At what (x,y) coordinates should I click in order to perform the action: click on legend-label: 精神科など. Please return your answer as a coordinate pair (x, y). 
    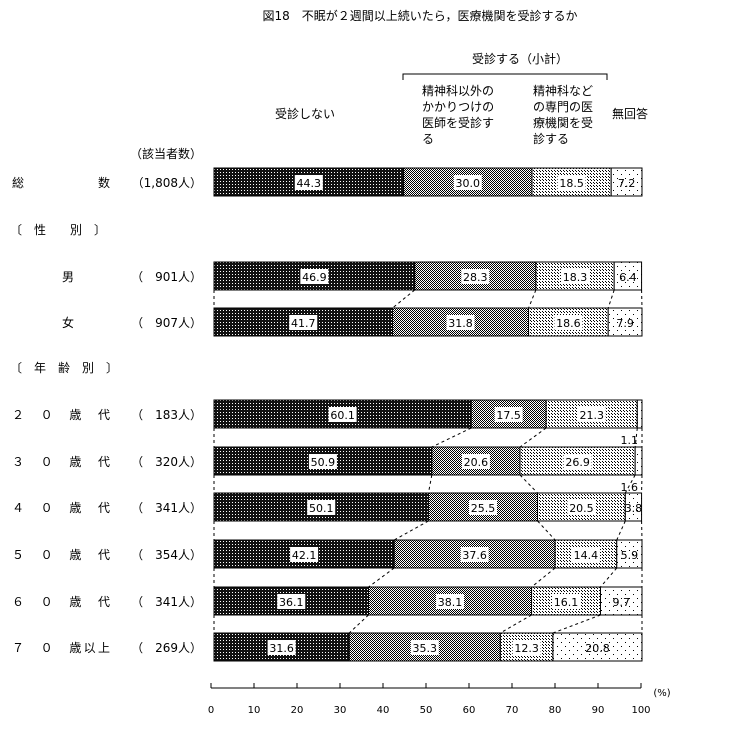
    Looking at the image, I should click on (563, 91).